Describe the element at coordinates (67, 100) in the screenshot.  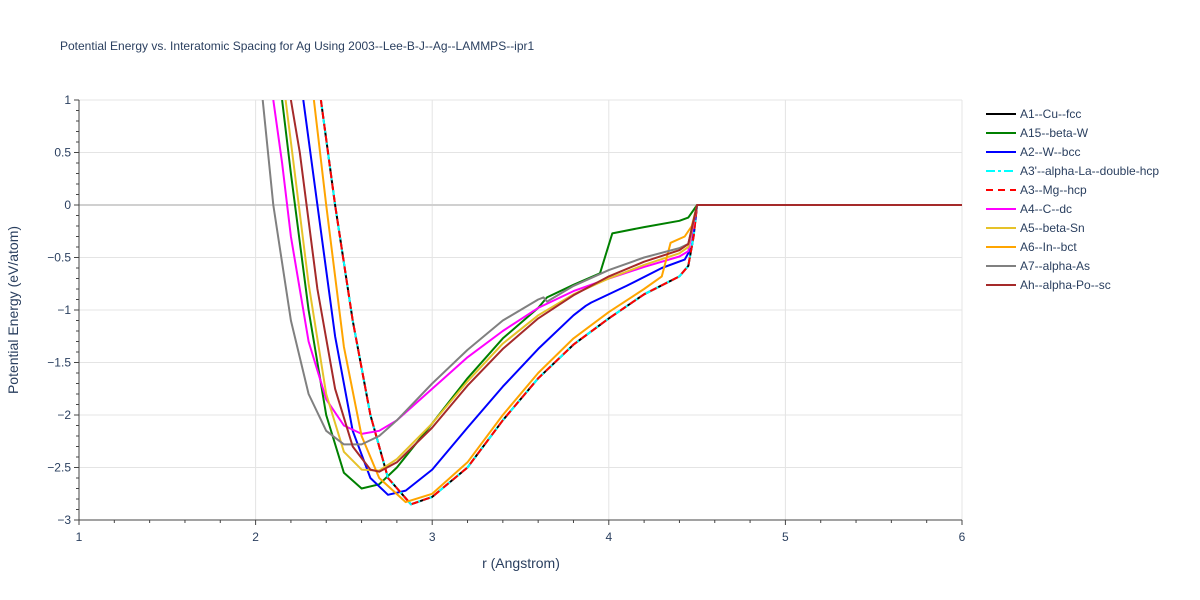
I see `y-tick-label: 1` at that location.